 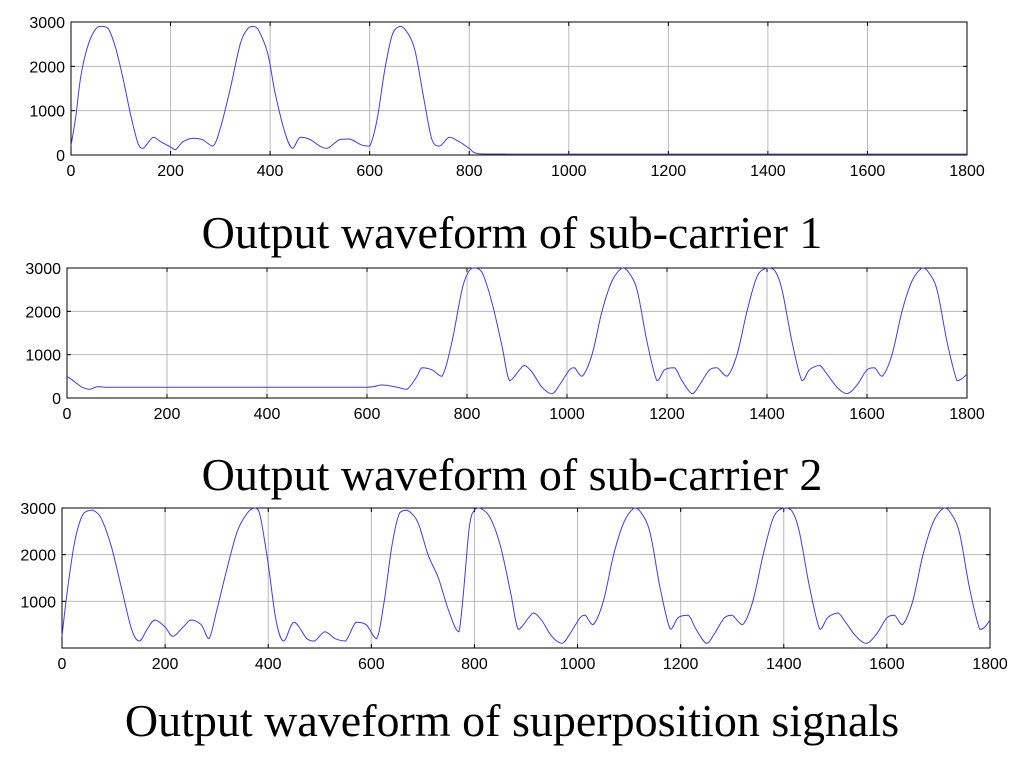 I want to click on chart-2-caption: Output waveform of sub-carrier 2, so click(x=512, y=474).